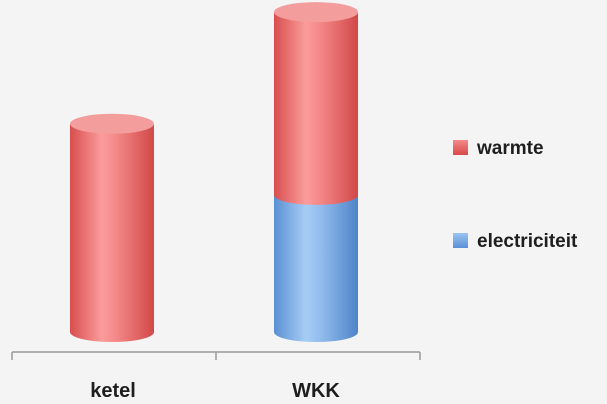 This screenshot has height=404, width=607. I want to click on legend-label-electriciteit: electriciteit, so click(527, 241).